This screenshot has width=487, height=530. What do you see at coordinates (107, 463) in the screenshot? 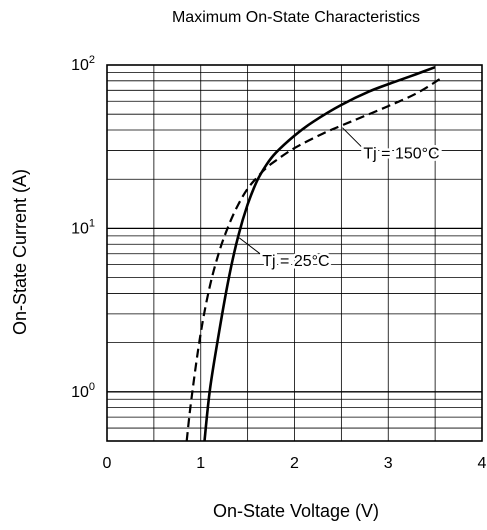
I see `x-tick-label: 0` at bounding box center [107, 463].